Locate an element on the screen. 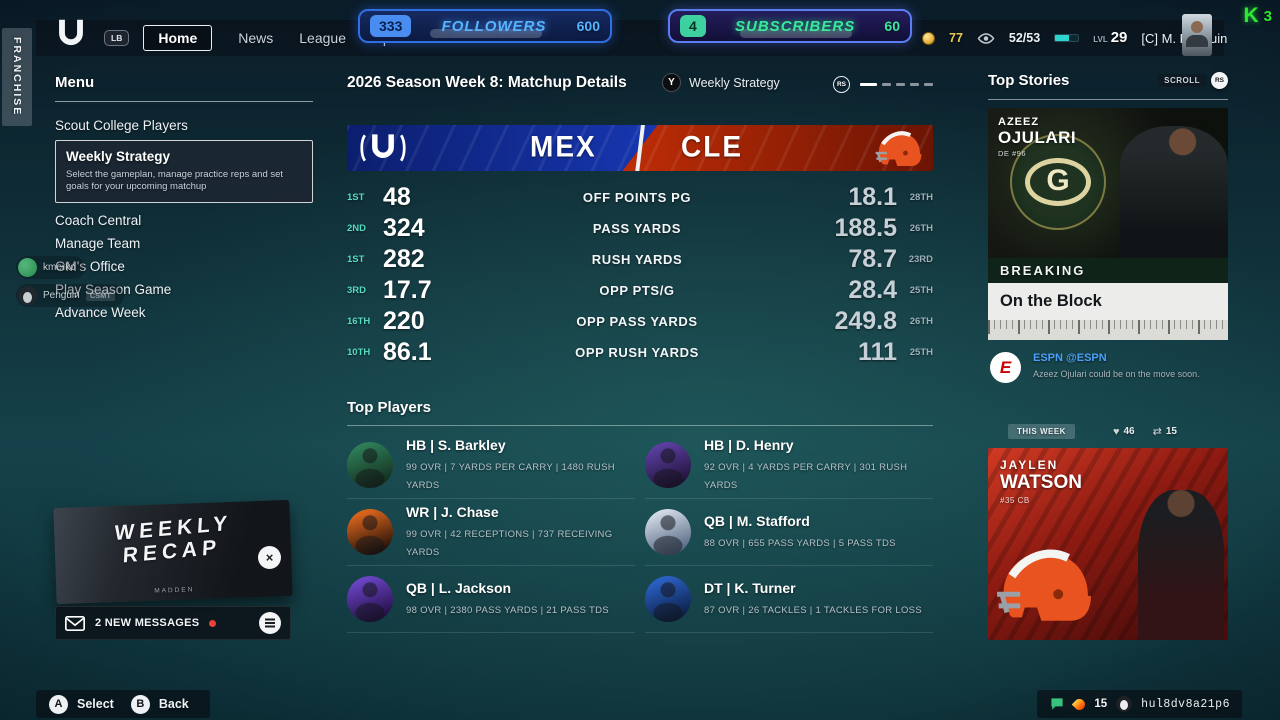  player-name: DT | K. Turner is located at coordinates (750, 588).